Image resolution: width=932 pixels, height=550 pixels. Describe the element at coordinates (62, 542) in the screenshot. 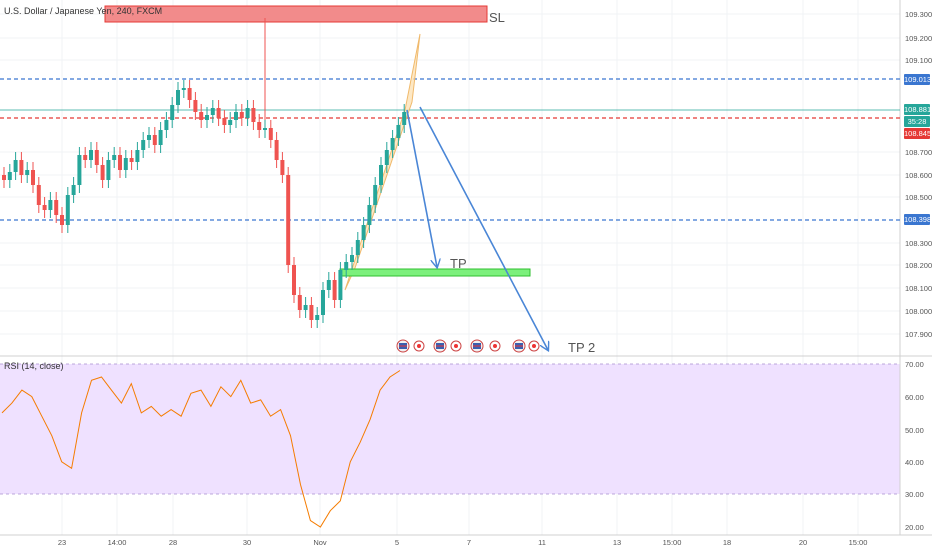

I see `time-tick-label: 23` at that location.